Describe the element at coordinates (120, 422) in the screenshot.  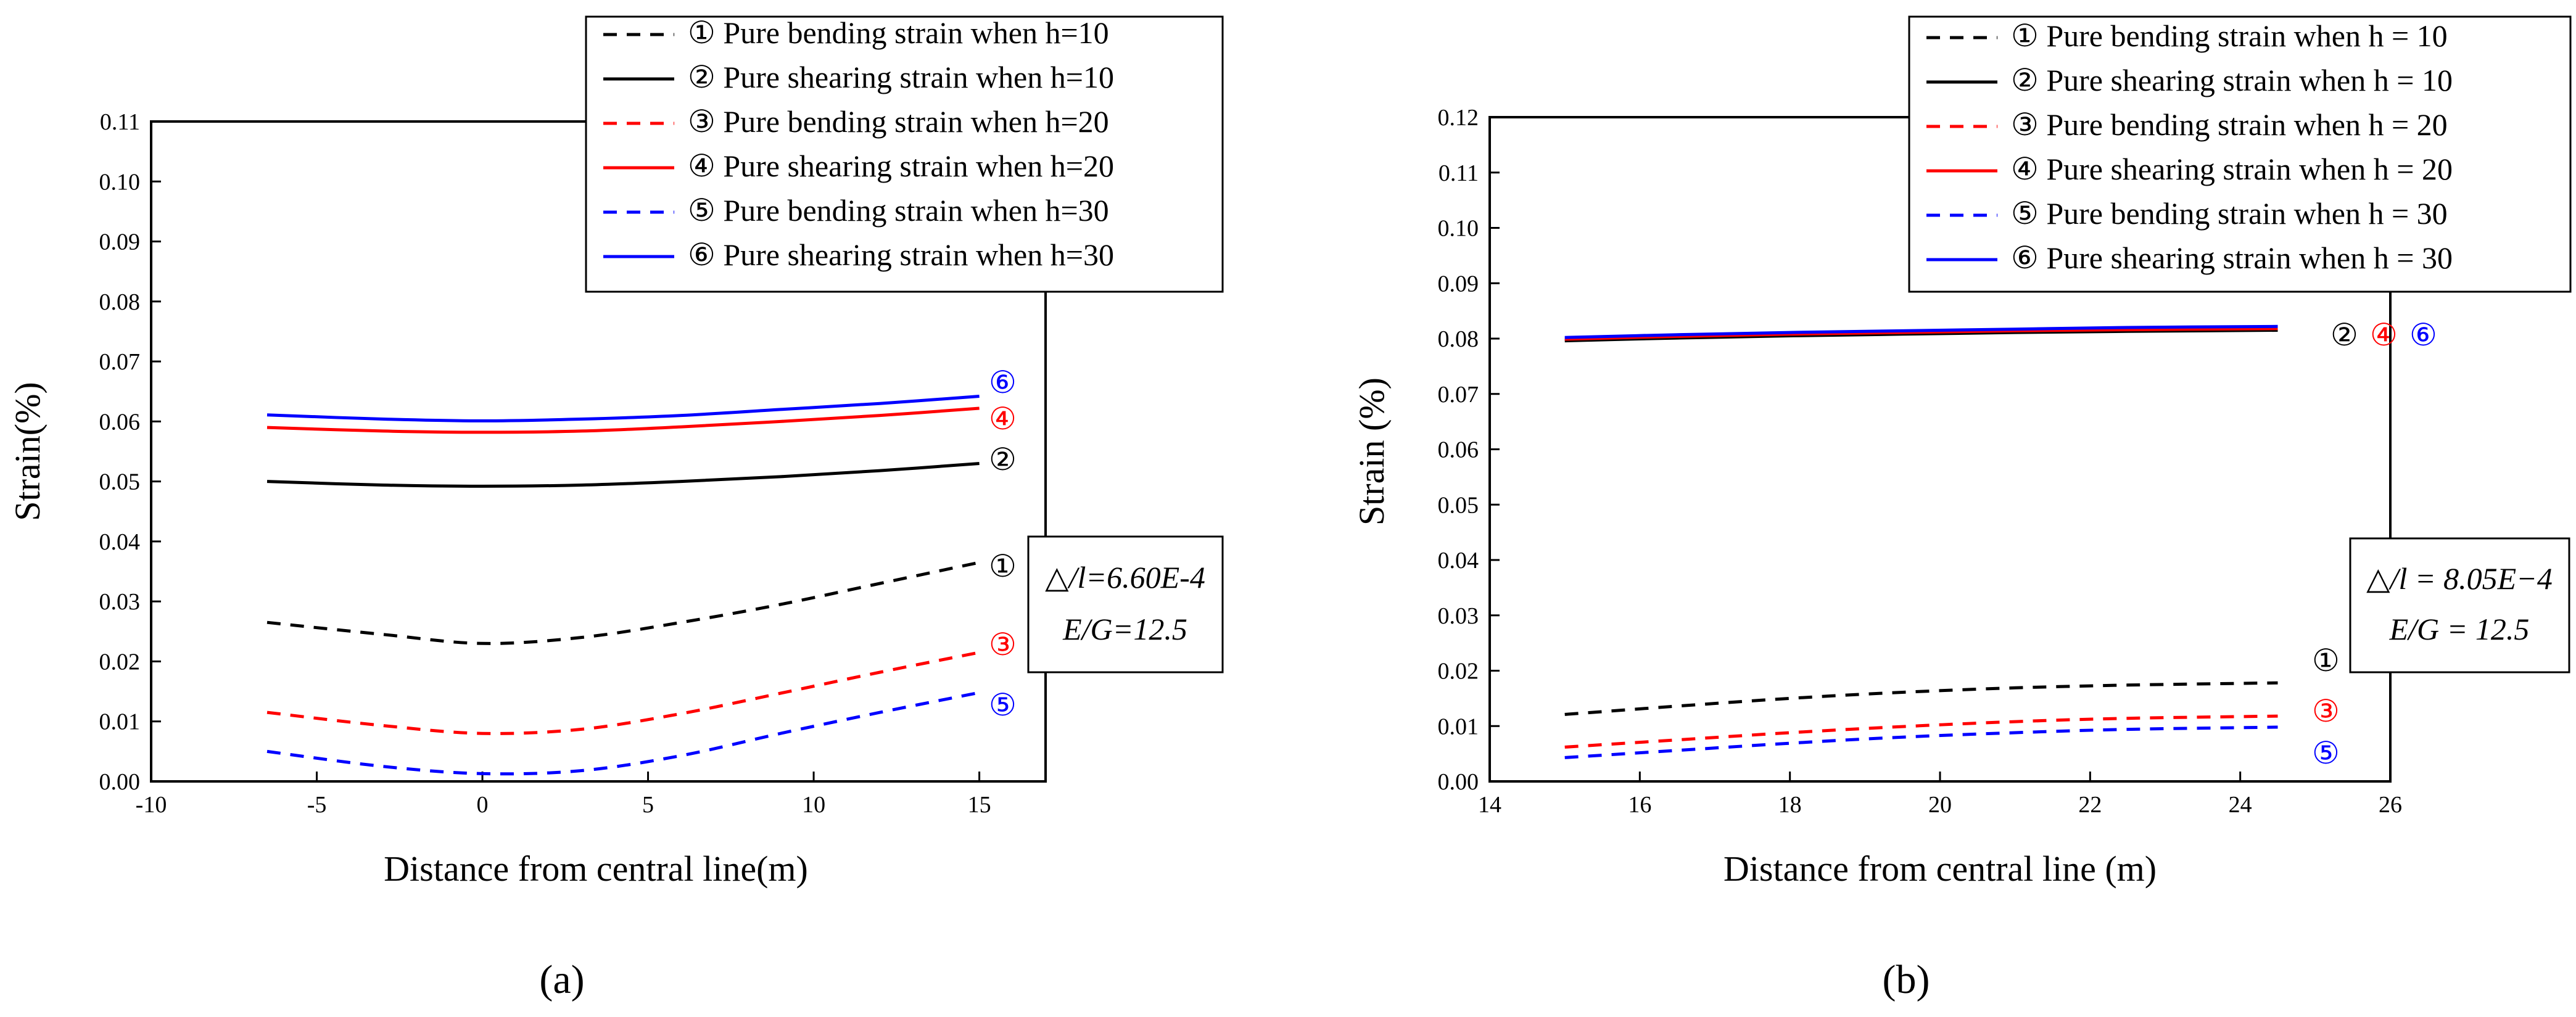
I see `y-tick-label-a: 0.06` at that location.